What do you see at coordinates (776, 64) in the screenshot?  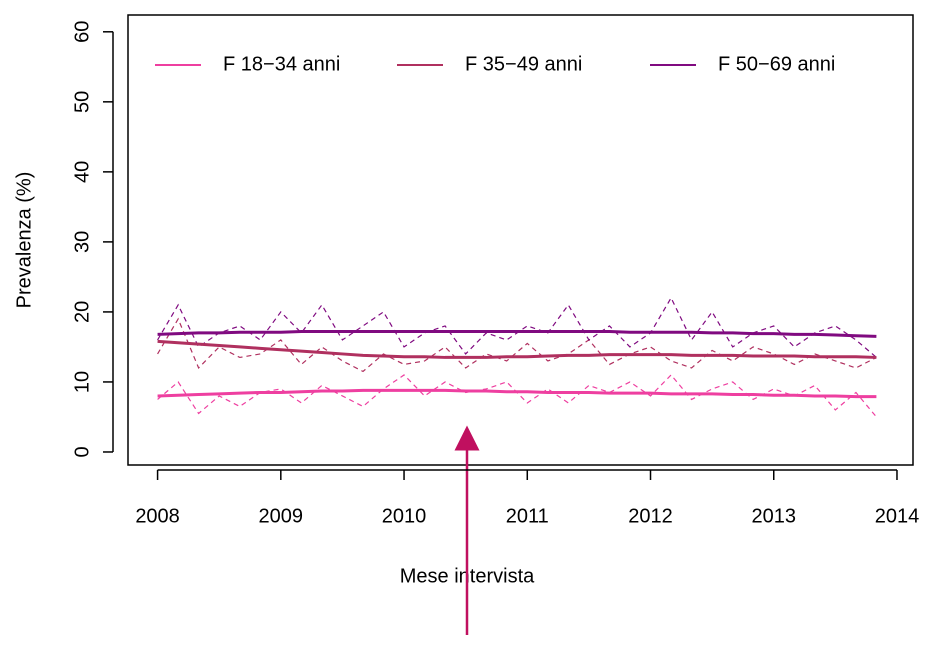 I see `legend-label: F 50−69 anni` at bounding box center [776, 64].